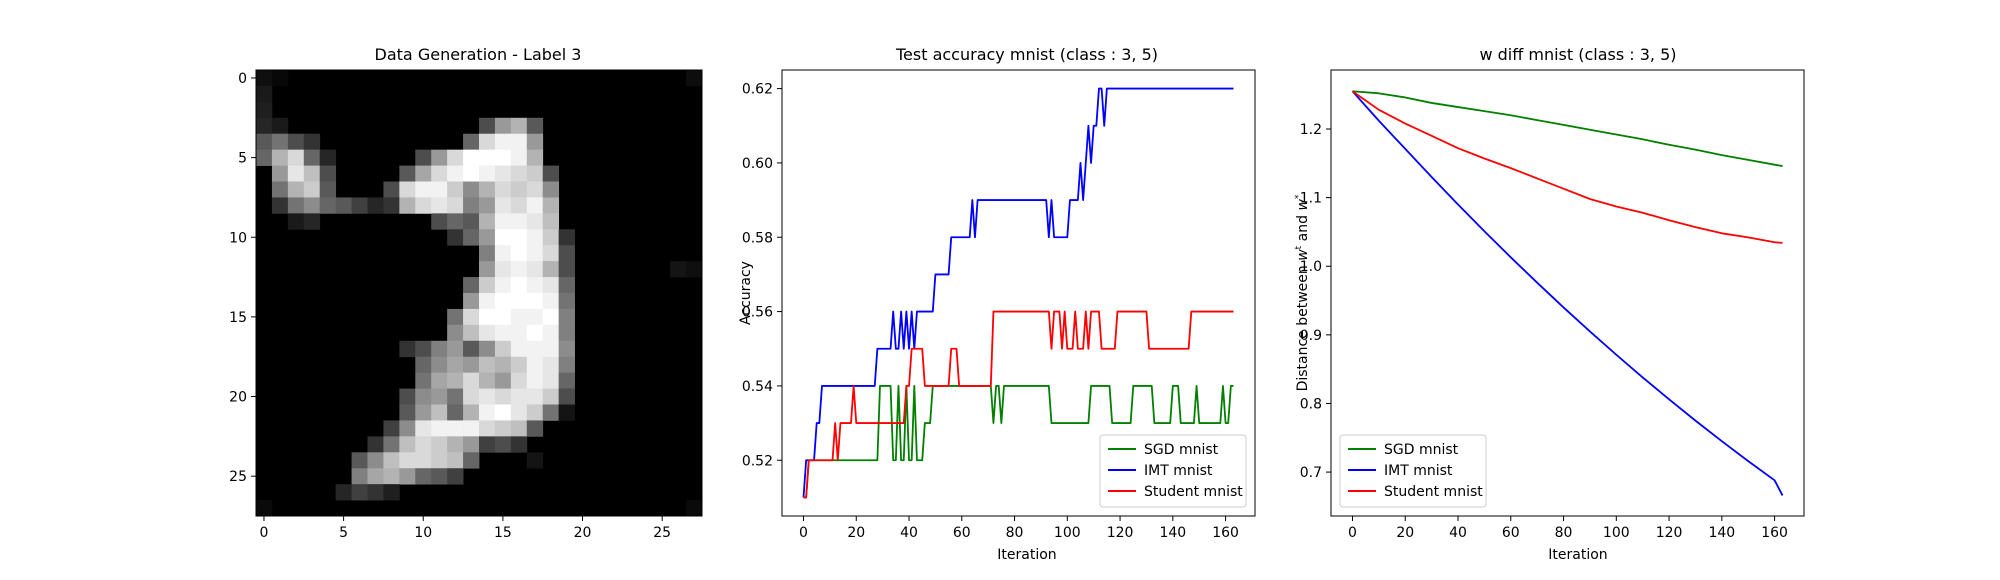  Describe the element at coordinates (1019, 528) in the screenshot. I see `accuracy-x-ticks: 0 20 40 60 80 100 120 140 160` at that location.